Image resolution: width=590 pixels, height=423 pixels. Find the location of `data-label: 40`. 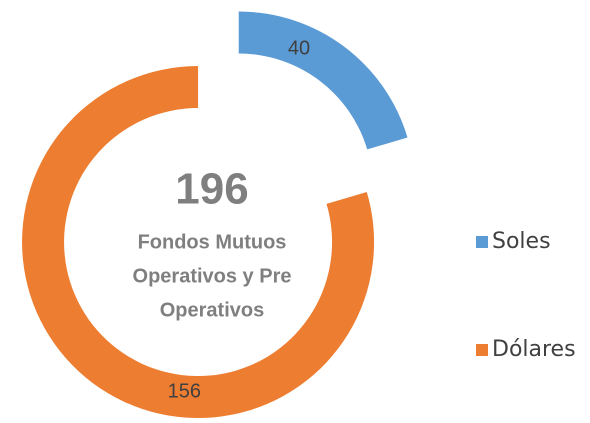

data-label: 40 is located at coordinates (299, 48).